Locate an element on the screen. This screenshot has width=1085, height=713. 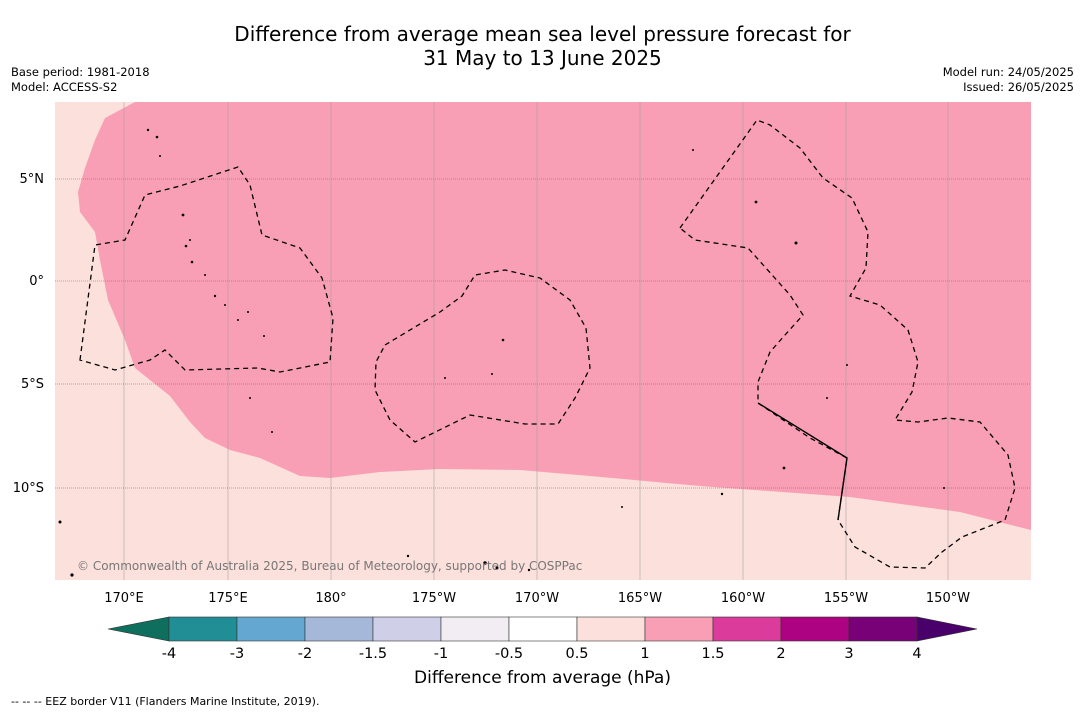
latitude-label: 10°S is located at coordinates (28, 488).